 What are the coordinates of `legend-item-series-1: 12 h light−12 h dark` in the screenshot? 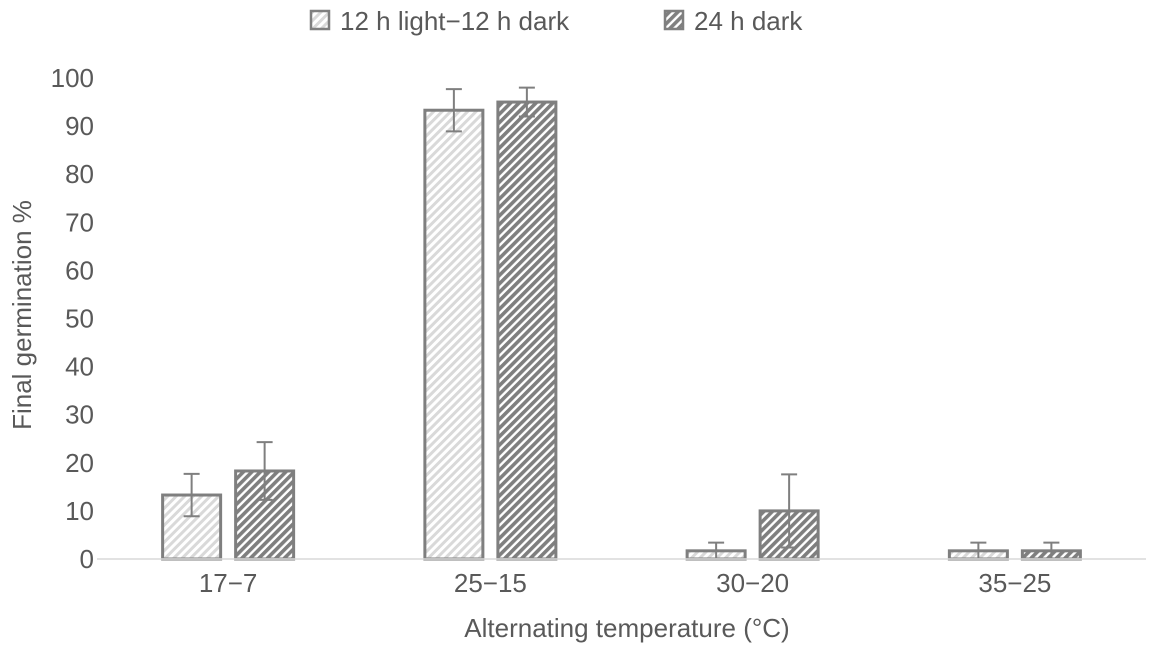 It's located at (439, 21).